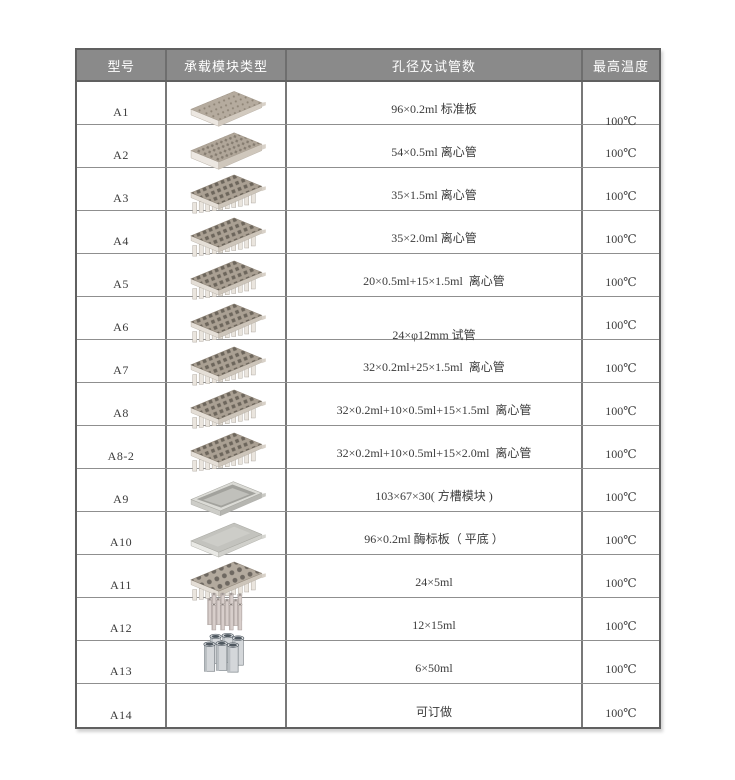  I want to click on table-row: A7 32×0.2ml+25×1.5ml 离心管 100℃, so click(368, 361).